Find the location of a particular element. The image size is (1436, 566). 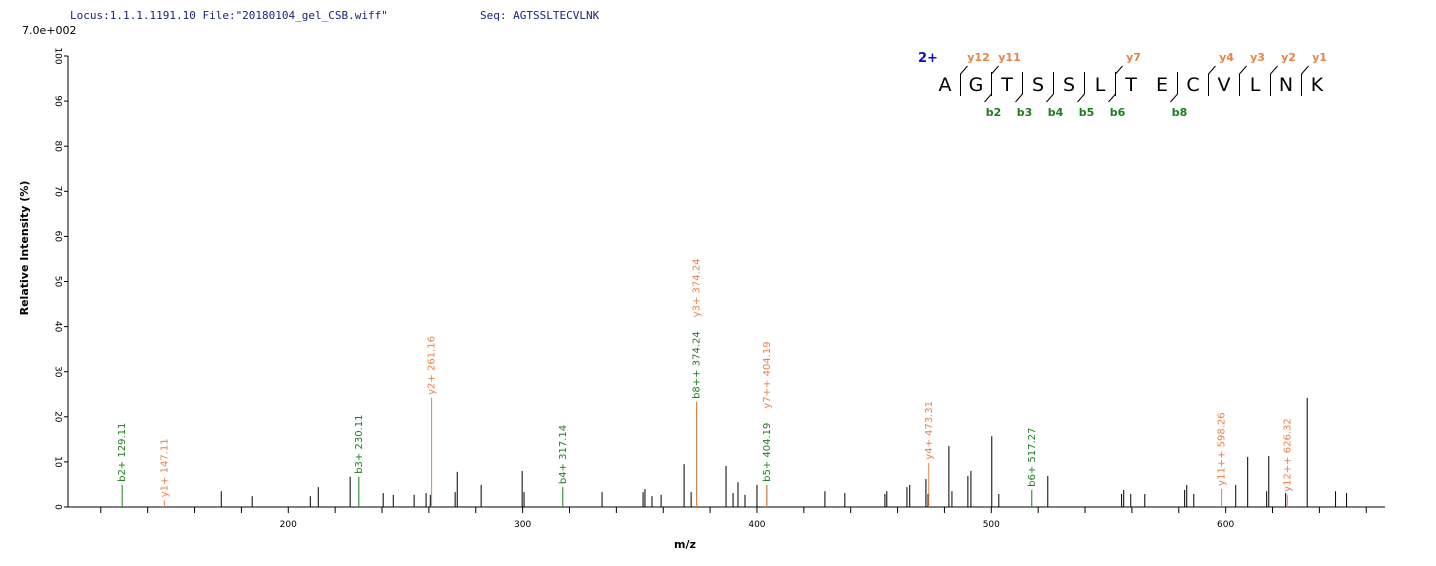

residue: N is located at coordinates (1286, 85).